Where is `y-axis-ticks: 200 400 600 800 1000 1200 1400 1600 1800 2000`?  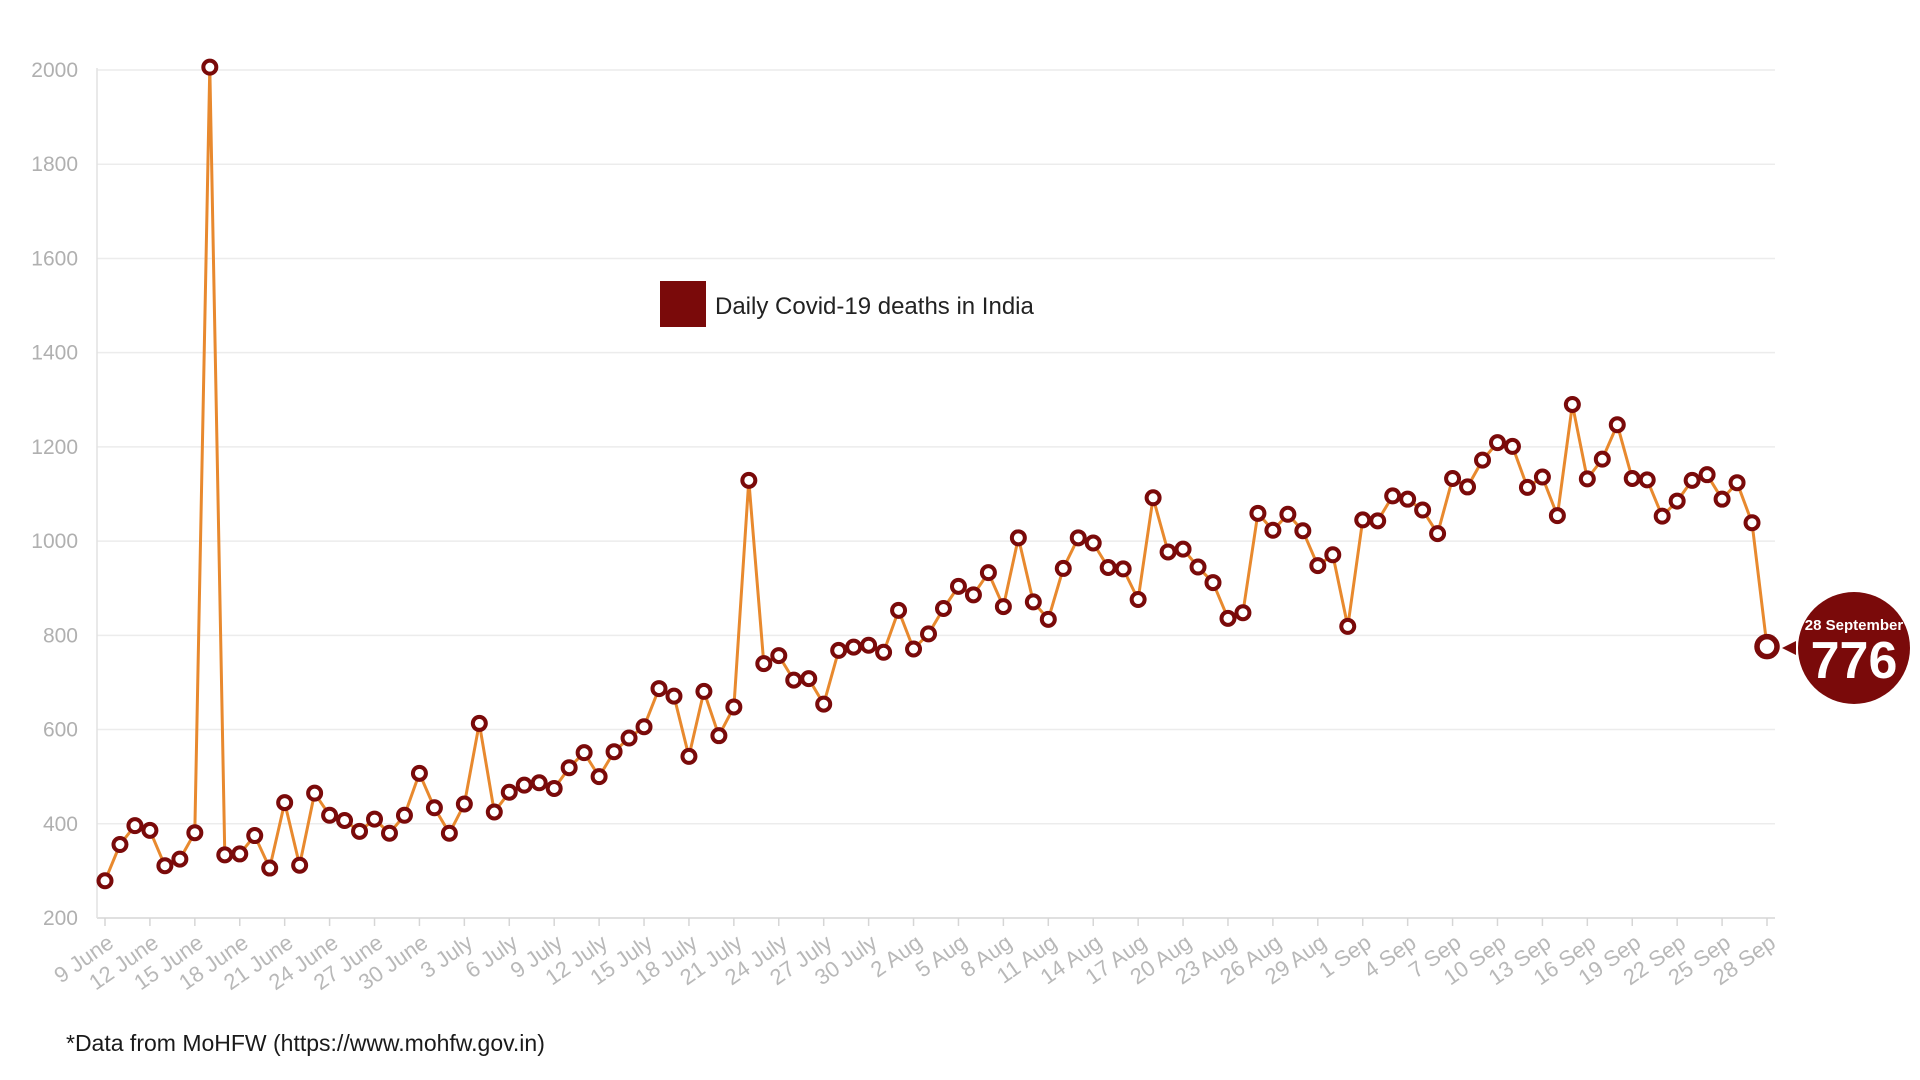 y-axis-ticks: 200 400 600 800 1000 1200 1400 1600 1800 2000 is located at coordinates (54, 494).